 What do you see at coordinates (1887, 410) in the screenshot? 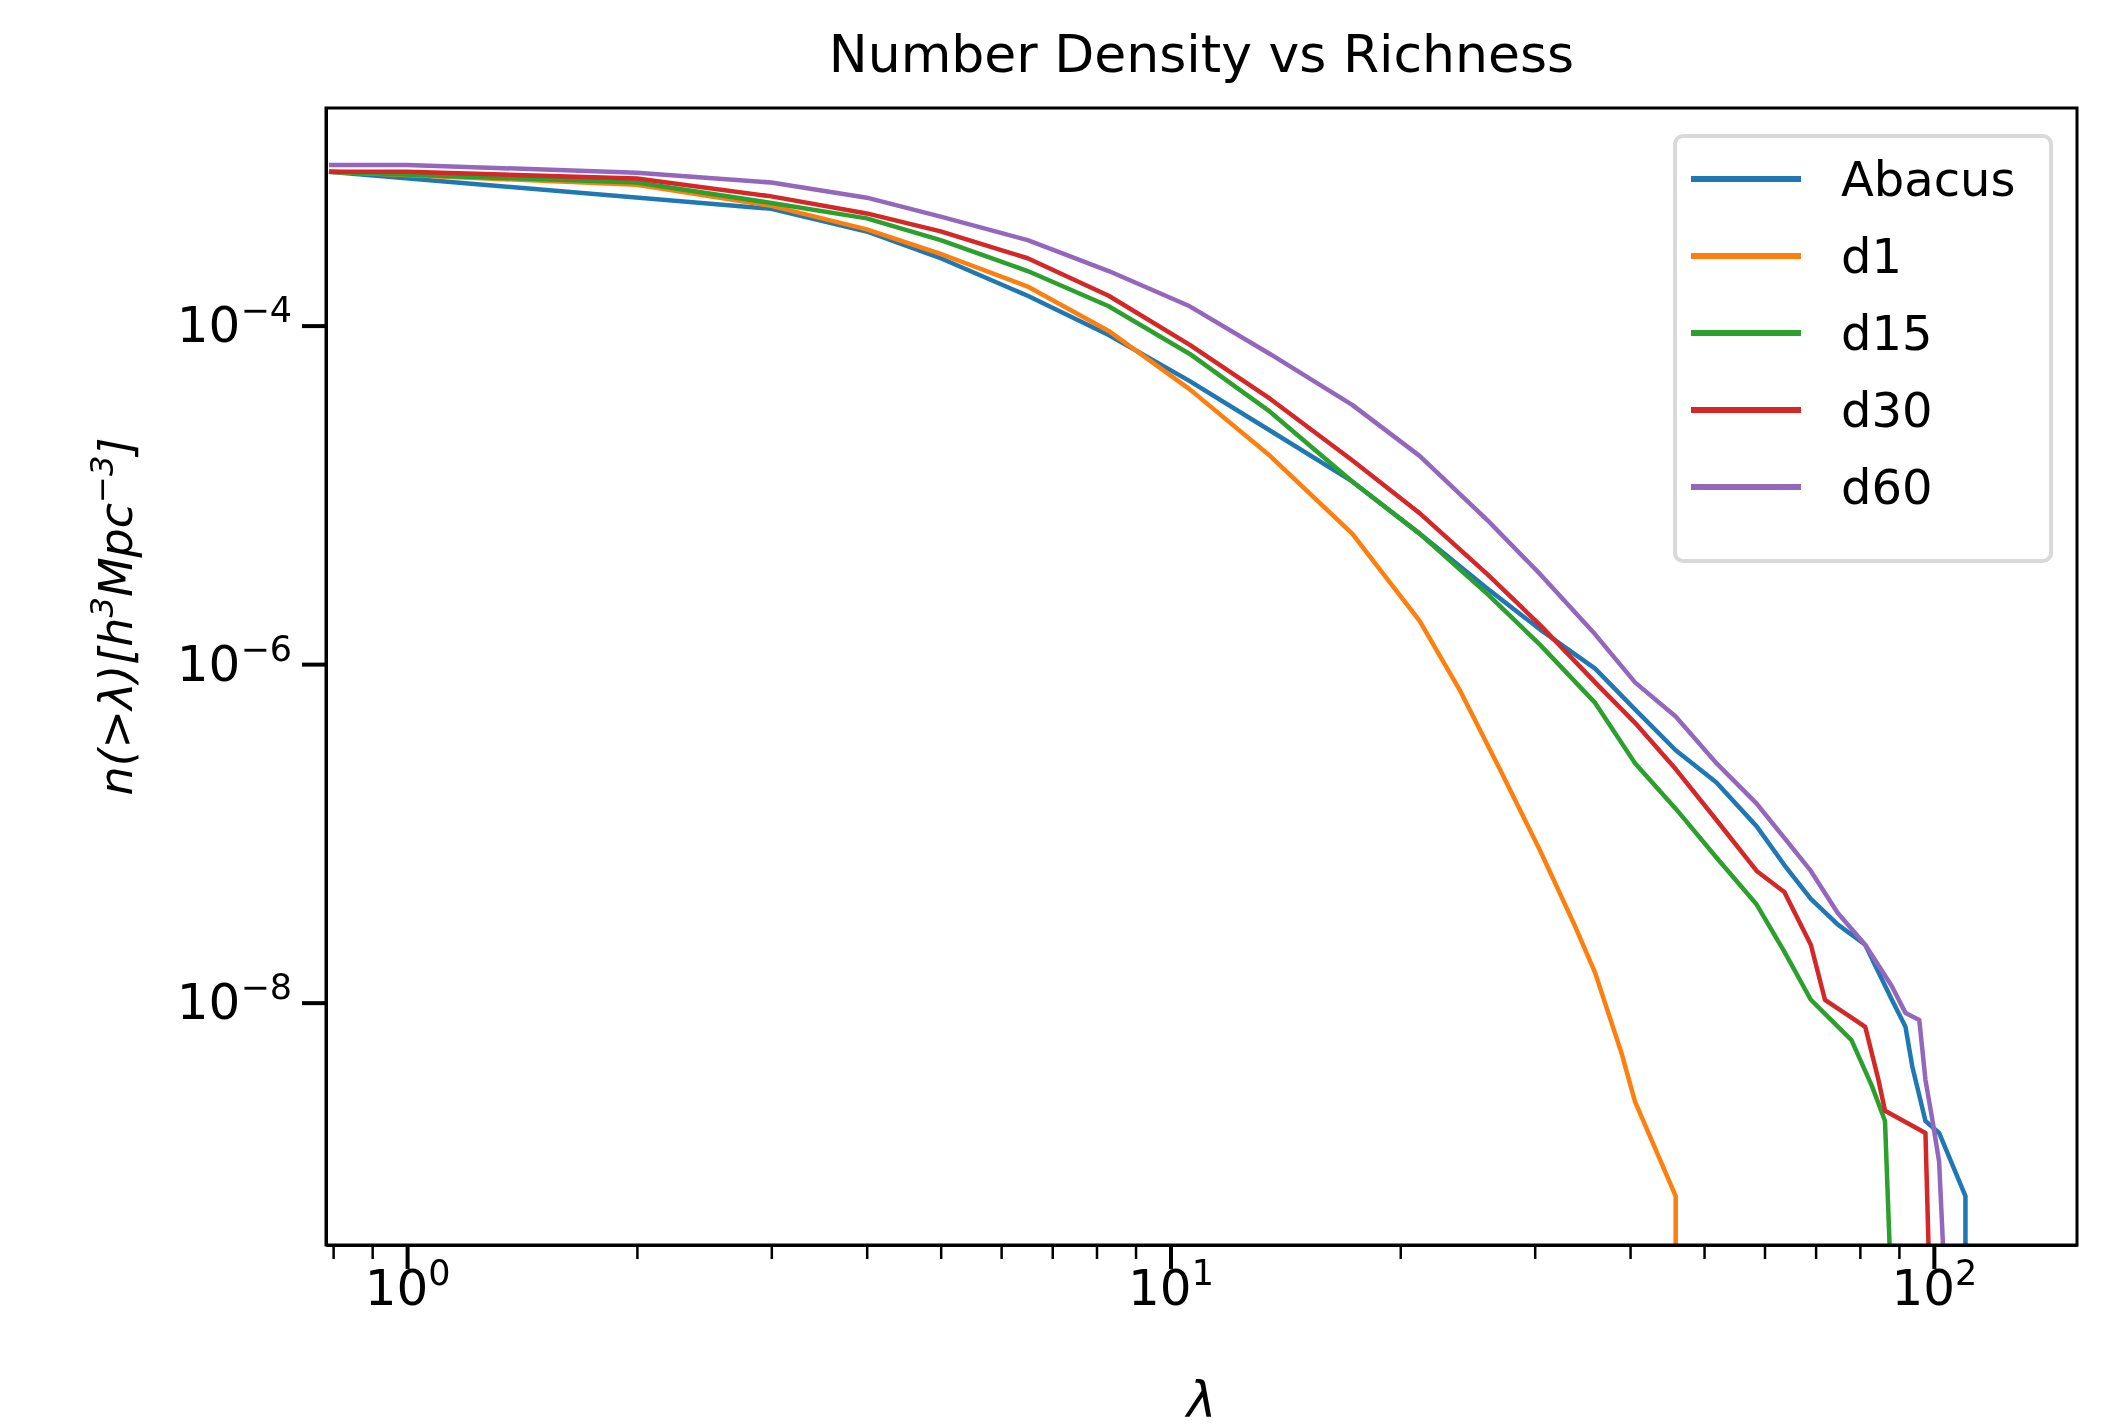
I see `legend-label: d30` at bounding box center [1887, 410].